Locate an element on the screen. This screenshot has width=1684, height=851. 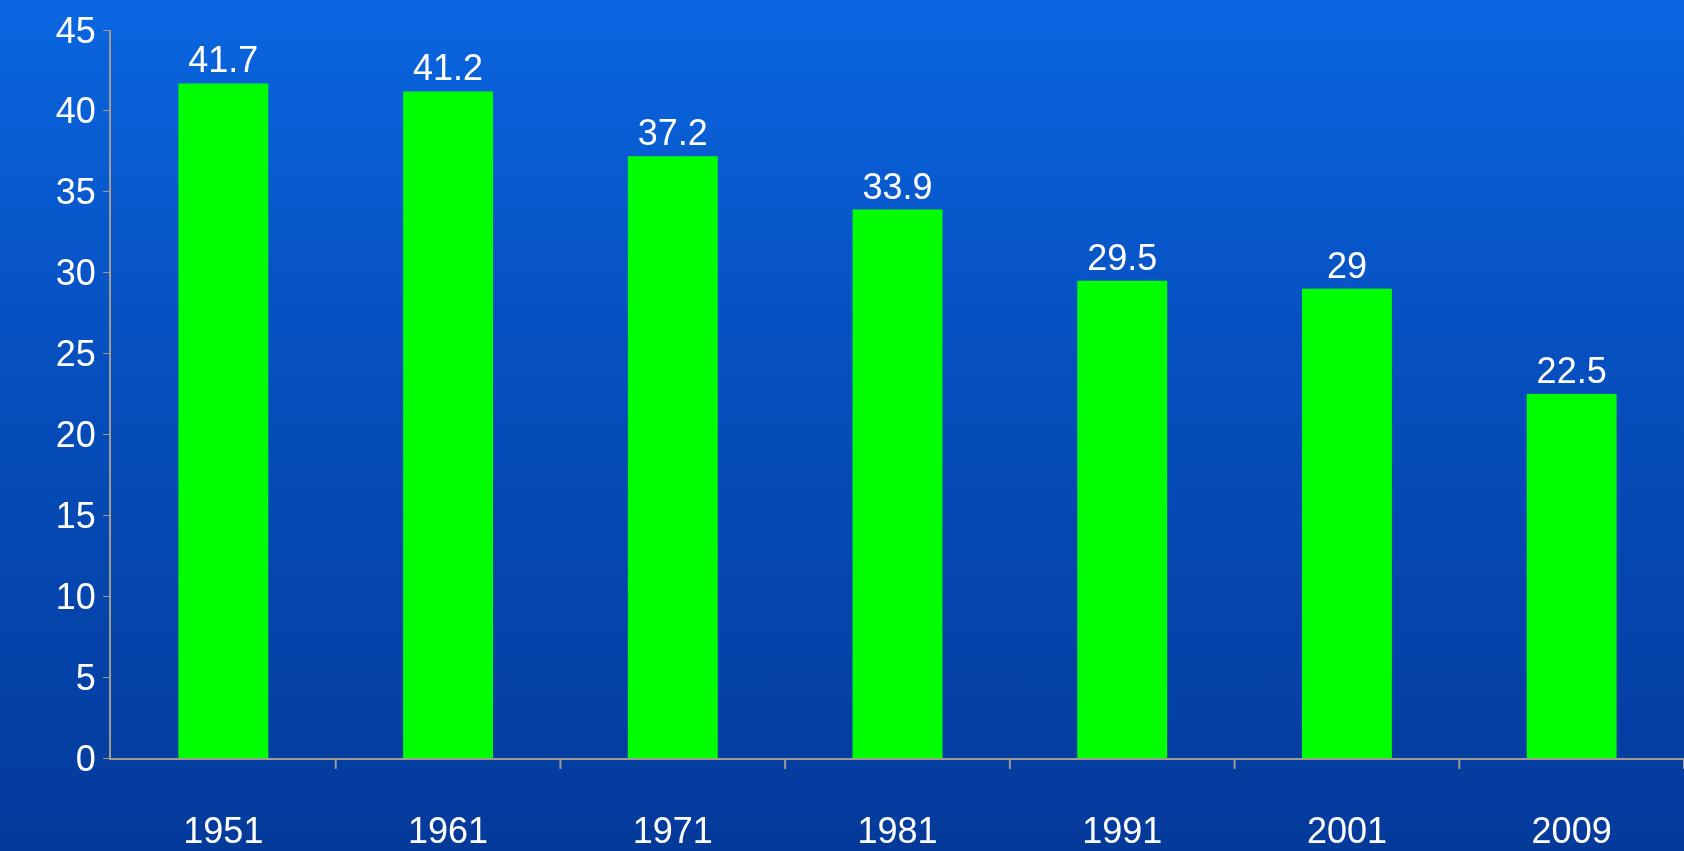
y-tick-label: 25 is located at coordinates (75, 354).